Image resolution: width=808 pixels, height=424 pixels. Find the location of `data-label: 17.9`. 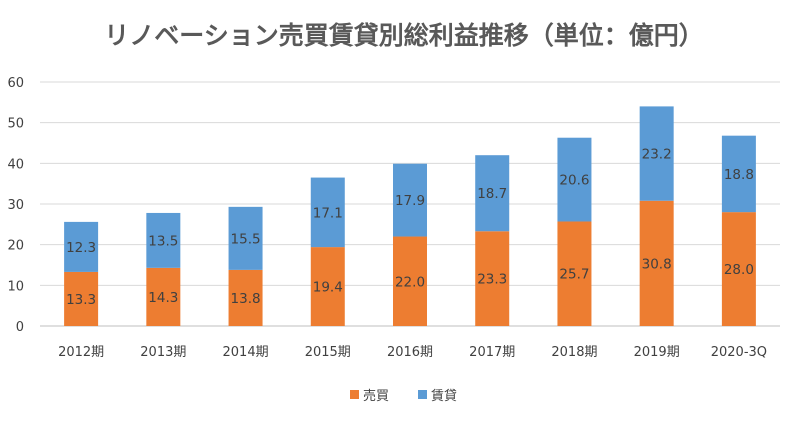

data-label: 17.9 is located at coordinates (410, 201).